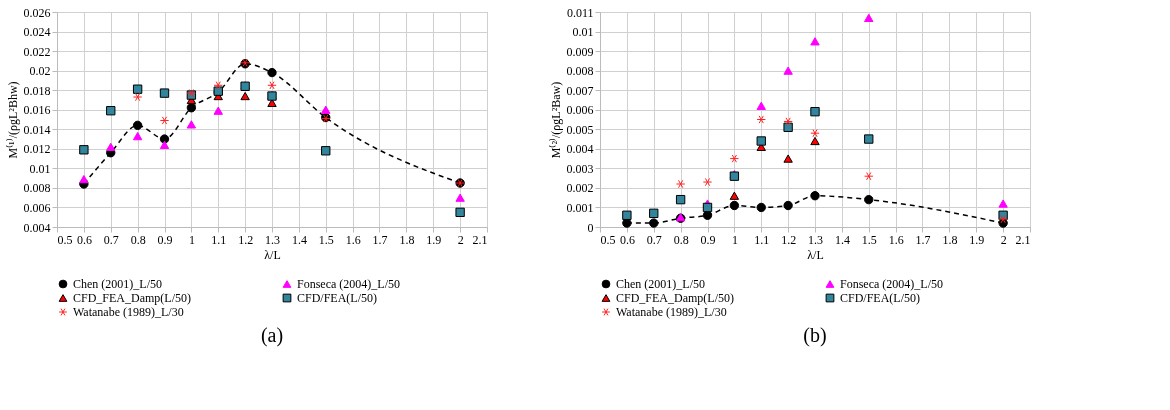 The width and height of the screenshot is (1170, 410). What do you see at coordinates (12, 120) in the screenshot?
I see `y-axis-title: M⁽¹⁾/(ρgL²Bhw)` at bounding box center [12, 120].